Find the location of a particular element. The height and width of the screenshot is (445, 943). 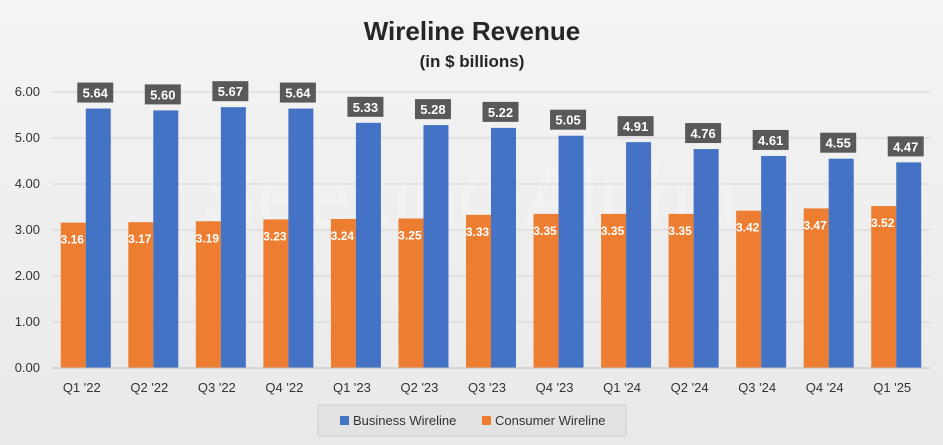

y-tick-label: 0.00 is located at coordinates (27, 367).